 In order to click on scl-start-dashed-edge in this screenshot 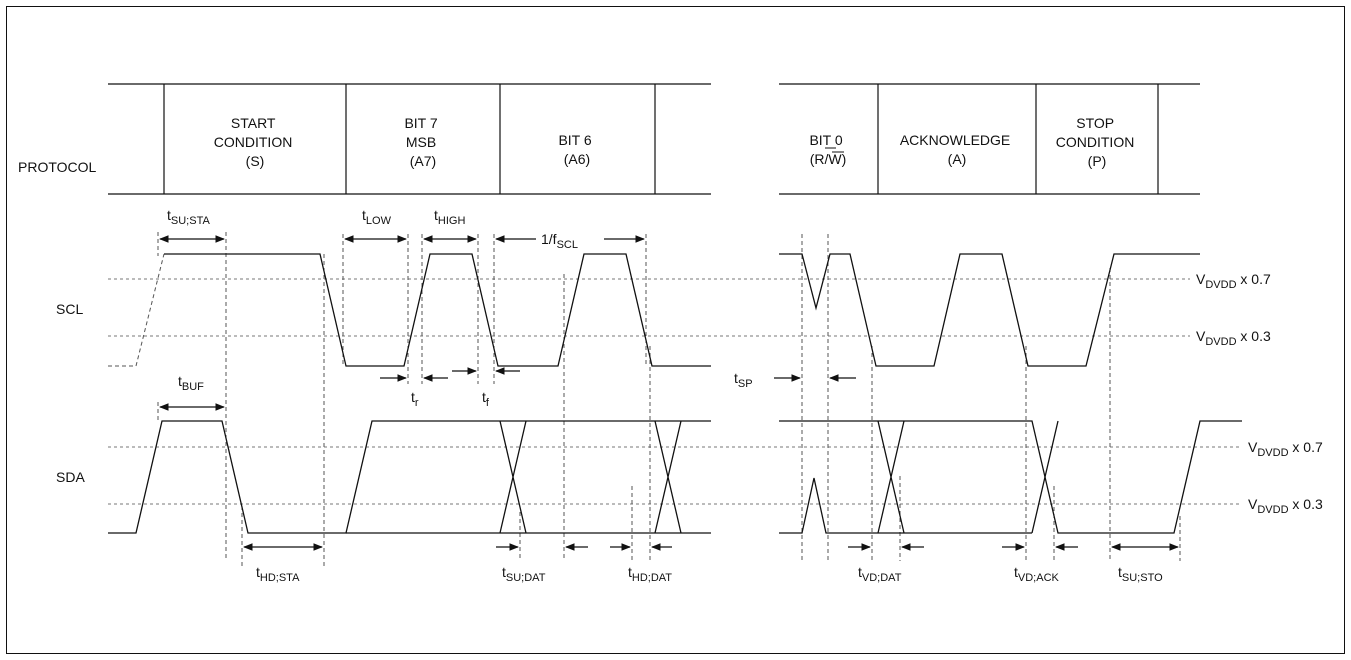, I will do `click(136, 310)`.